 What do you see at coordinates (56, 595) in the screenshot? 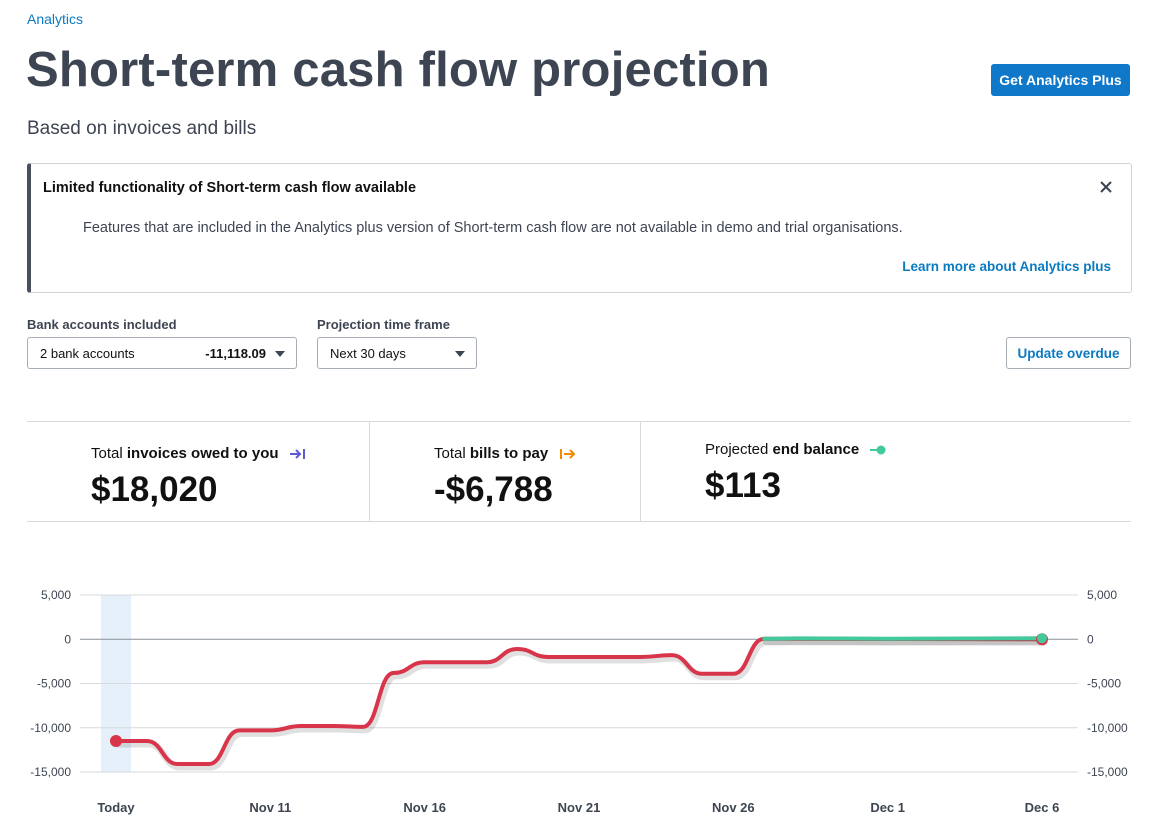
I see `y-tick-label-left: 5,000` at bounding box center [56, 595].